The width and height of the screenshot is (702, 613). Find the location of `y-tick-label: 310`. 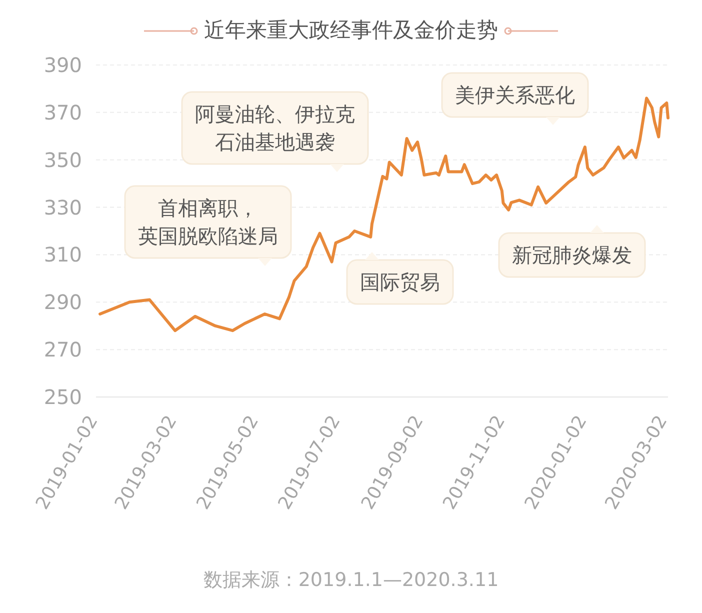

y-tick-label: 310 is located at coordinates (63, 254).